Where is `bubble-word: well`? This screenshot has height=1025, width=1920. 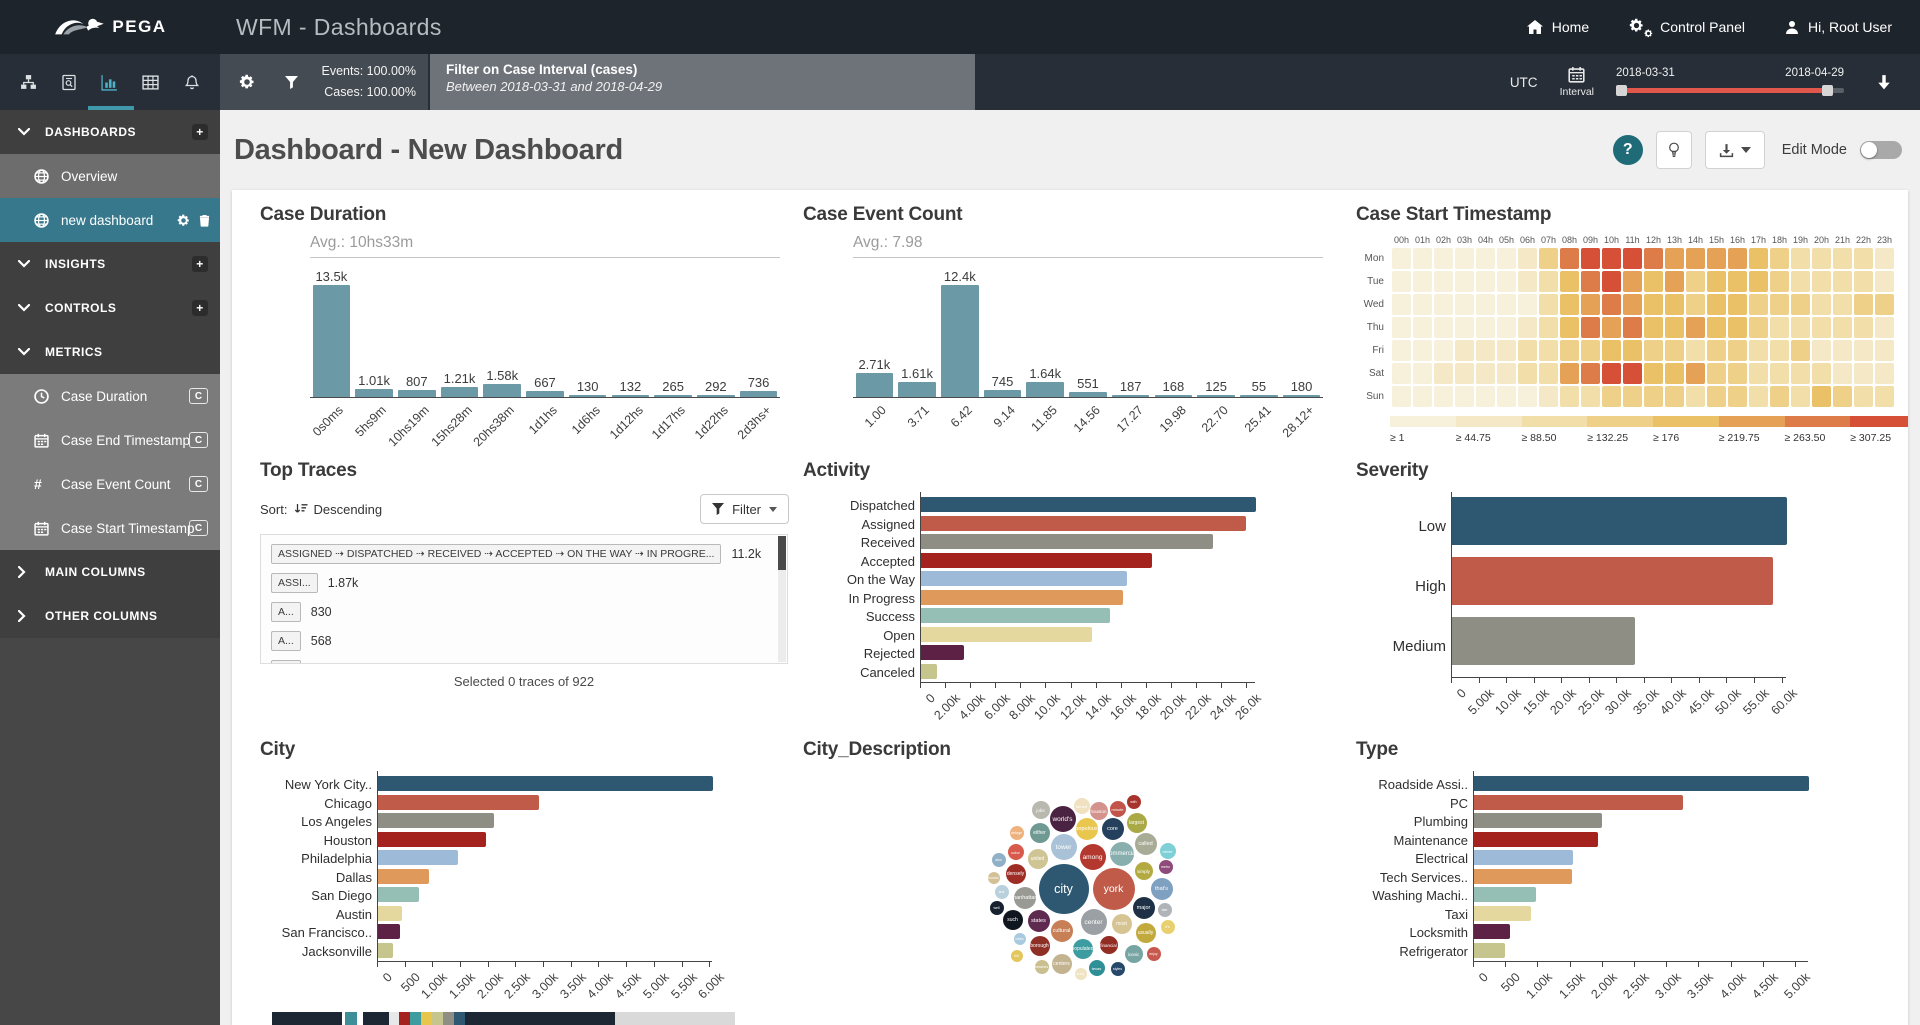 bubble-word: well is located at coordinates (996, 908).